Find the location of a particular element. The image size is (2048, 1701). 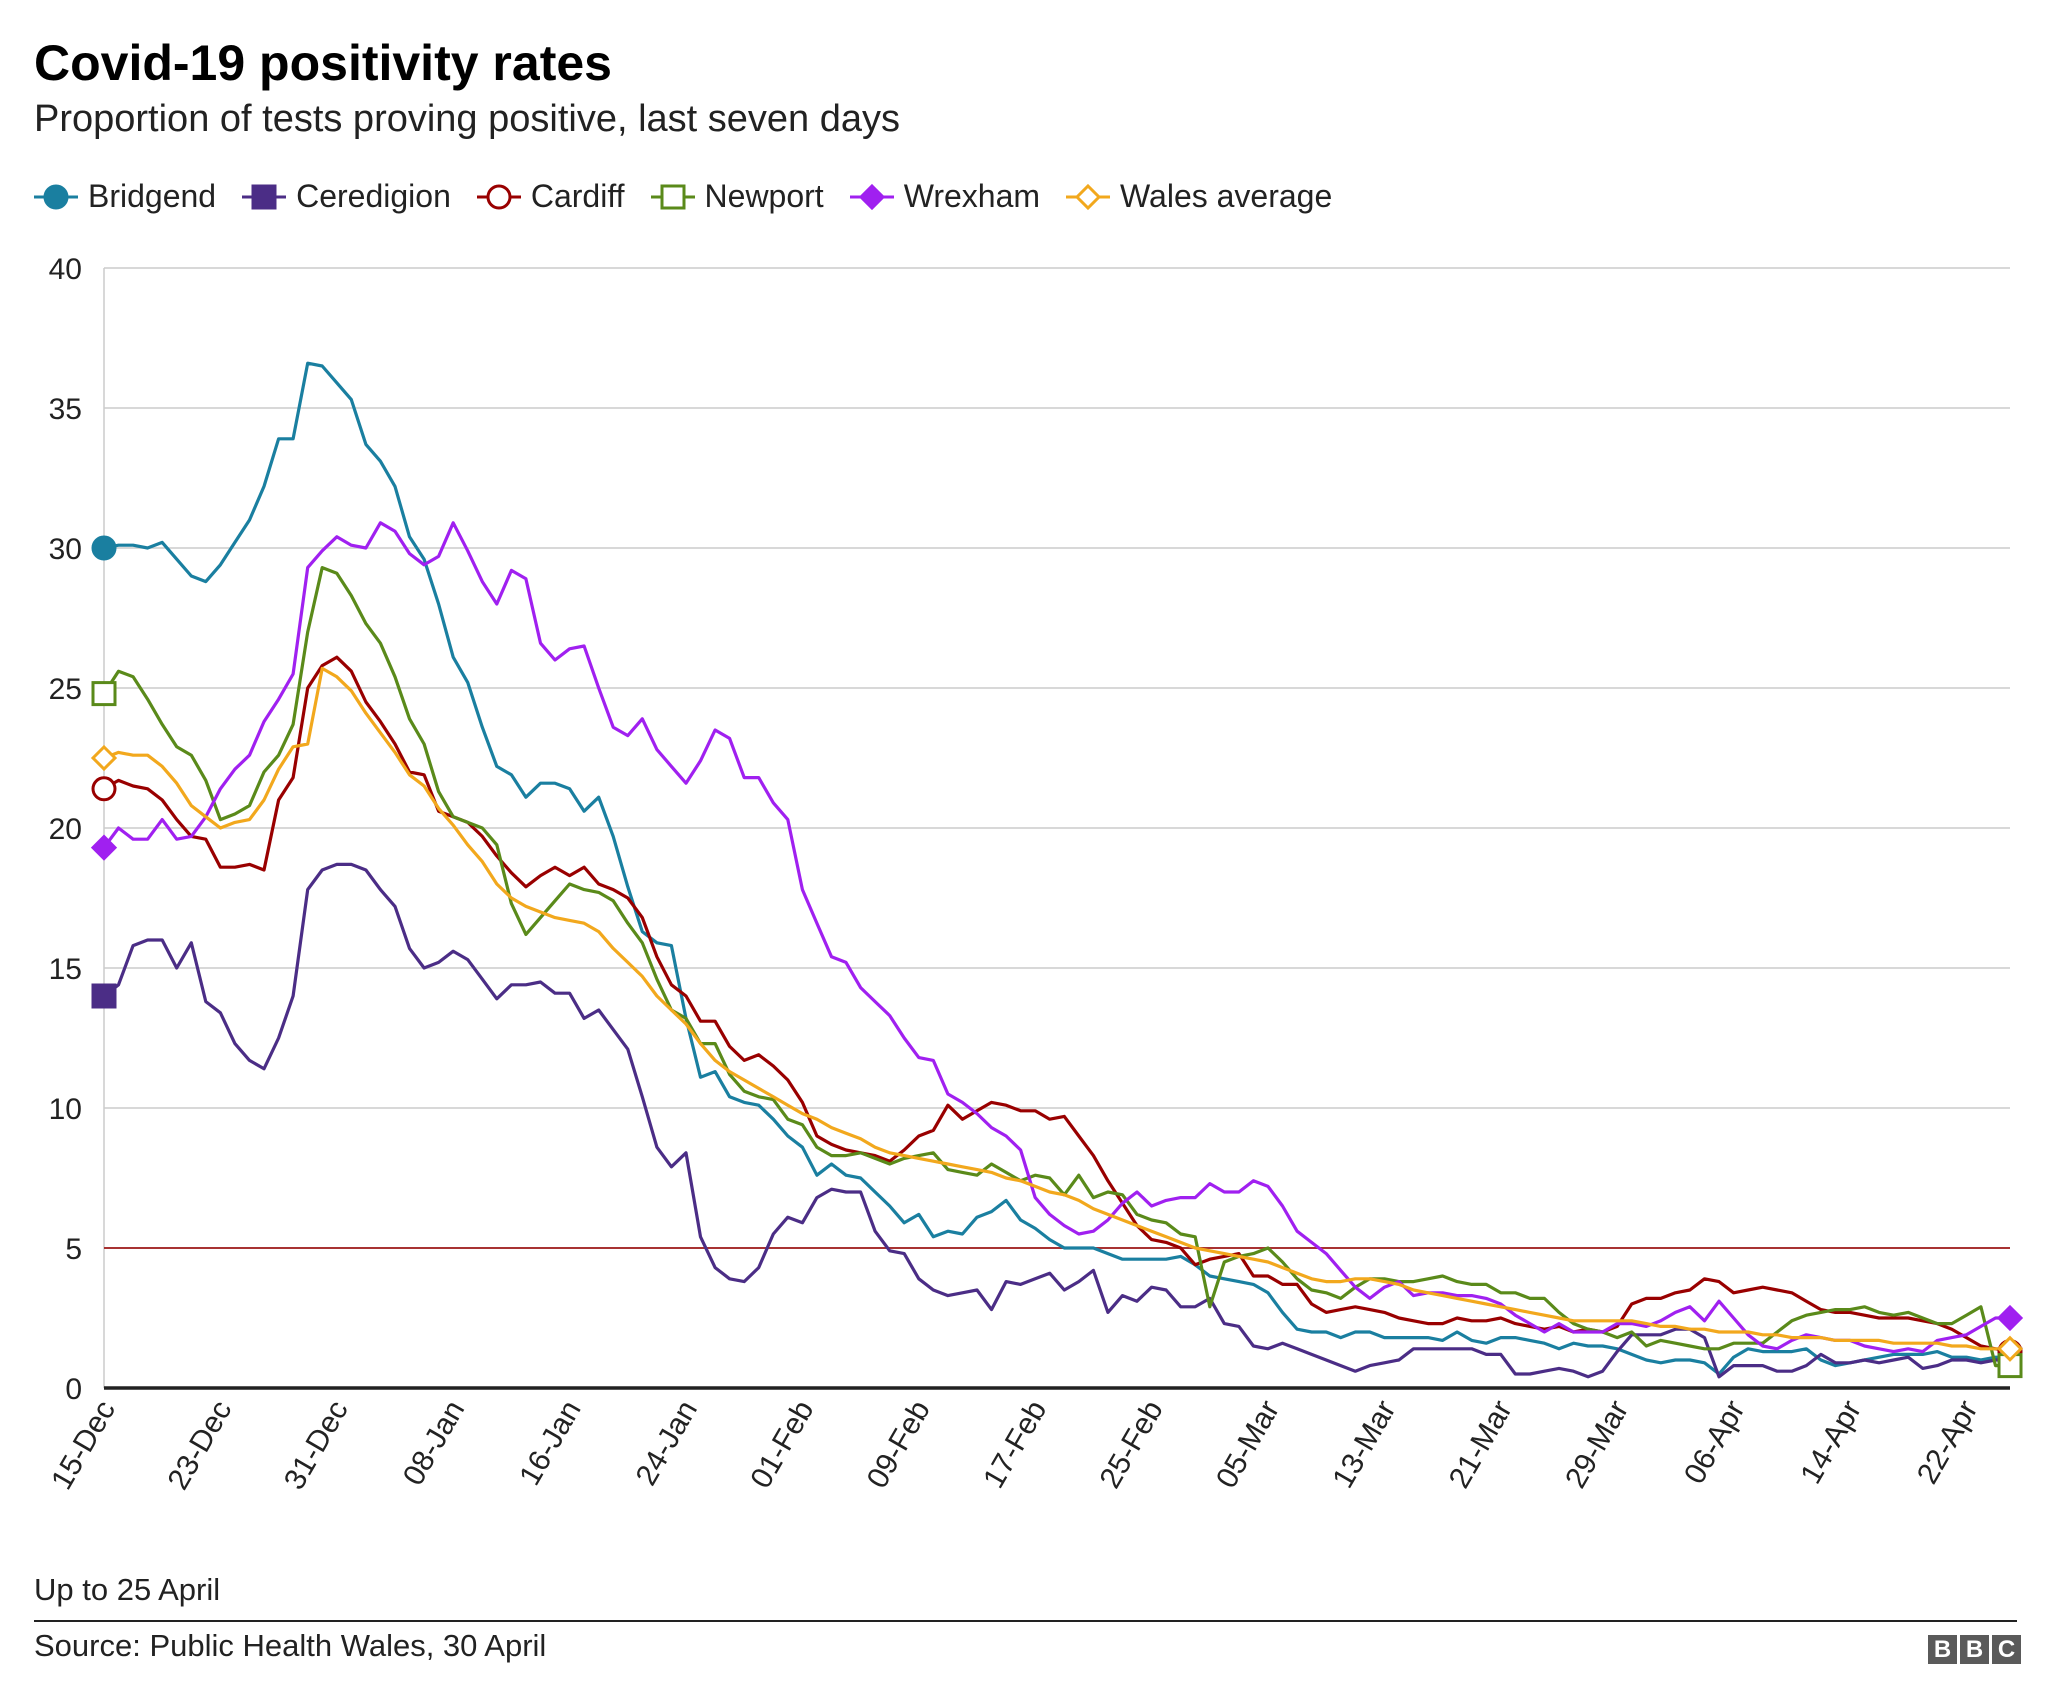

legend-label: Wales average is located at coordinates (1226, 196).